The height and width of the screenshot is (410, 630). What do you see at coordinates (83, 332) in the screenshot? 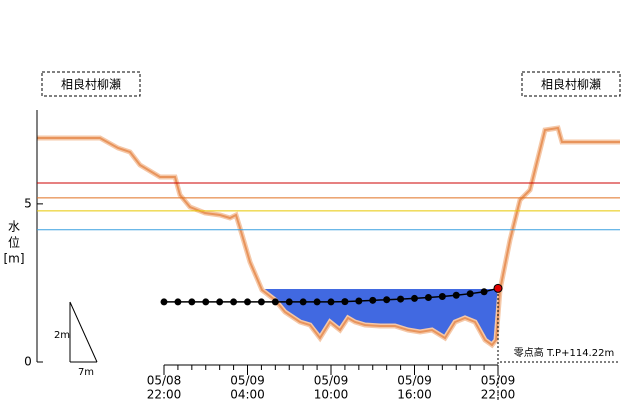
I see `scale-hypotenuse` at bounding box center [83, 332].